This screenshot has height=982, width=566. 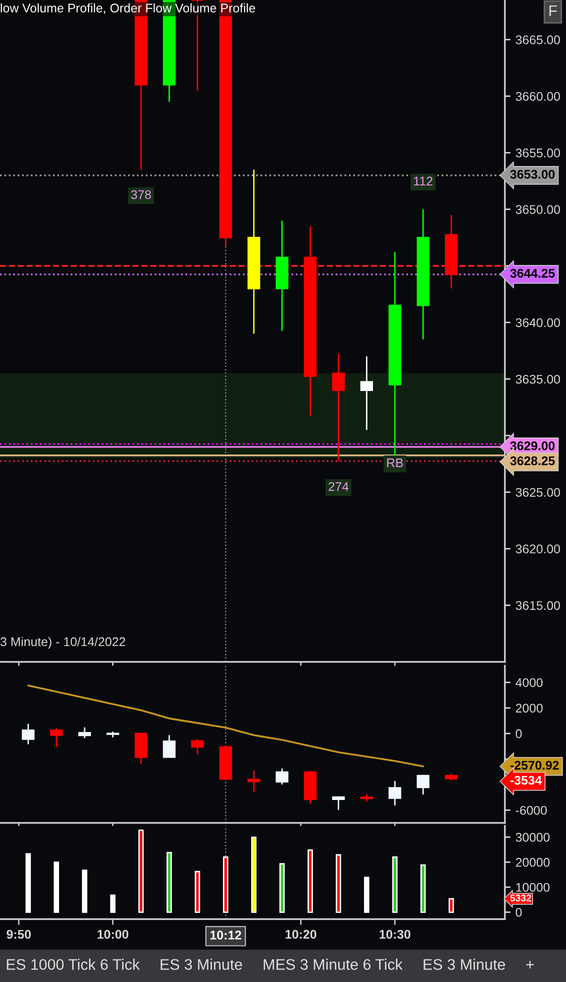 What do you see at coordinates (526, 780) in the screenshot?
I see `text: -3534` at bounding box center [526, 780].